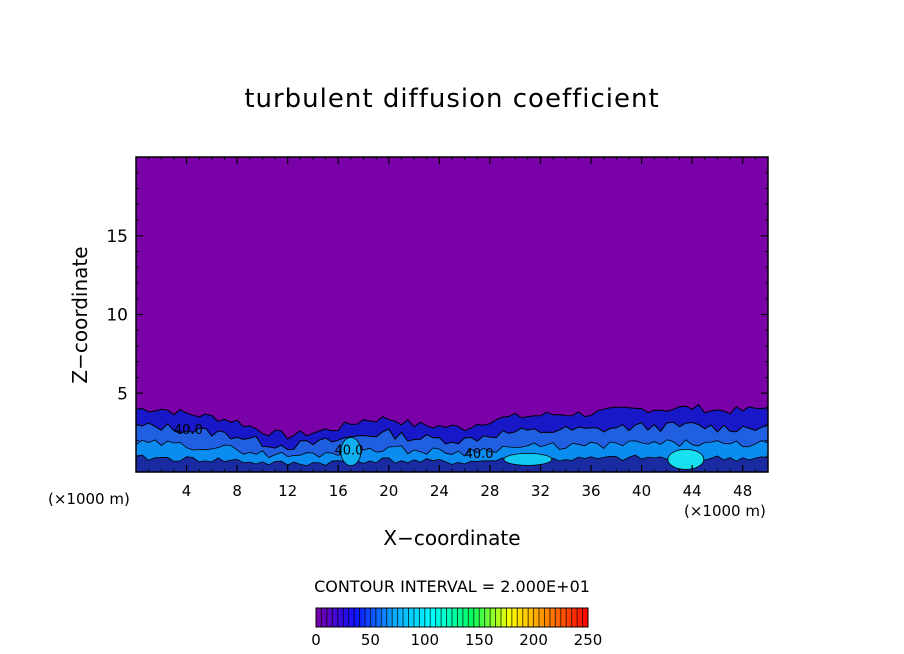  I want to click on y-tick-label: 5, so click(122, 394).